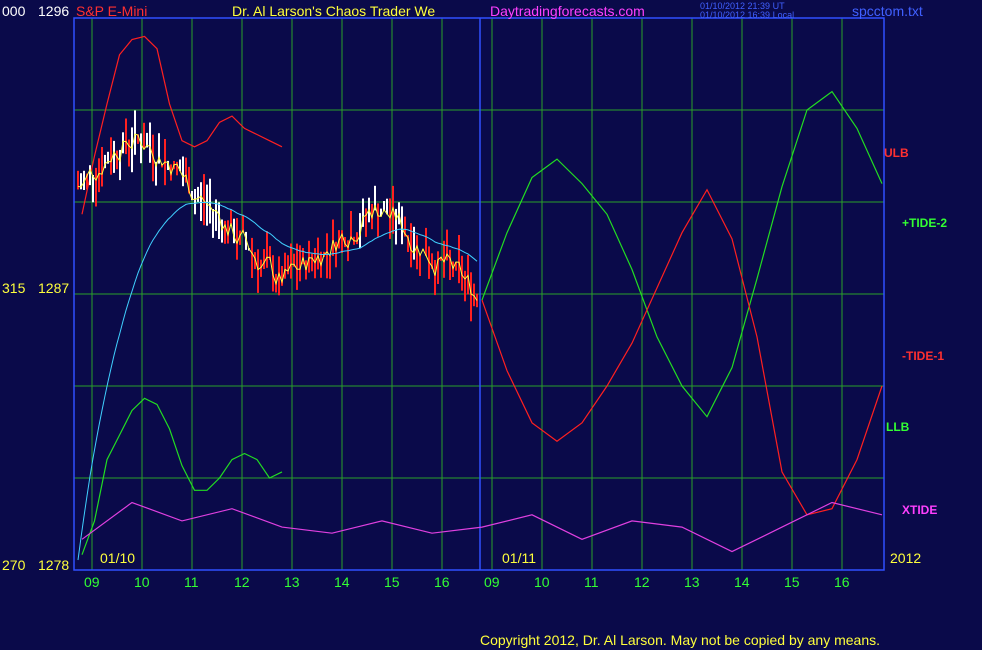 The image size is (982, 650). I want to click on y-label-mid-price: 1287, so click(54, 288).